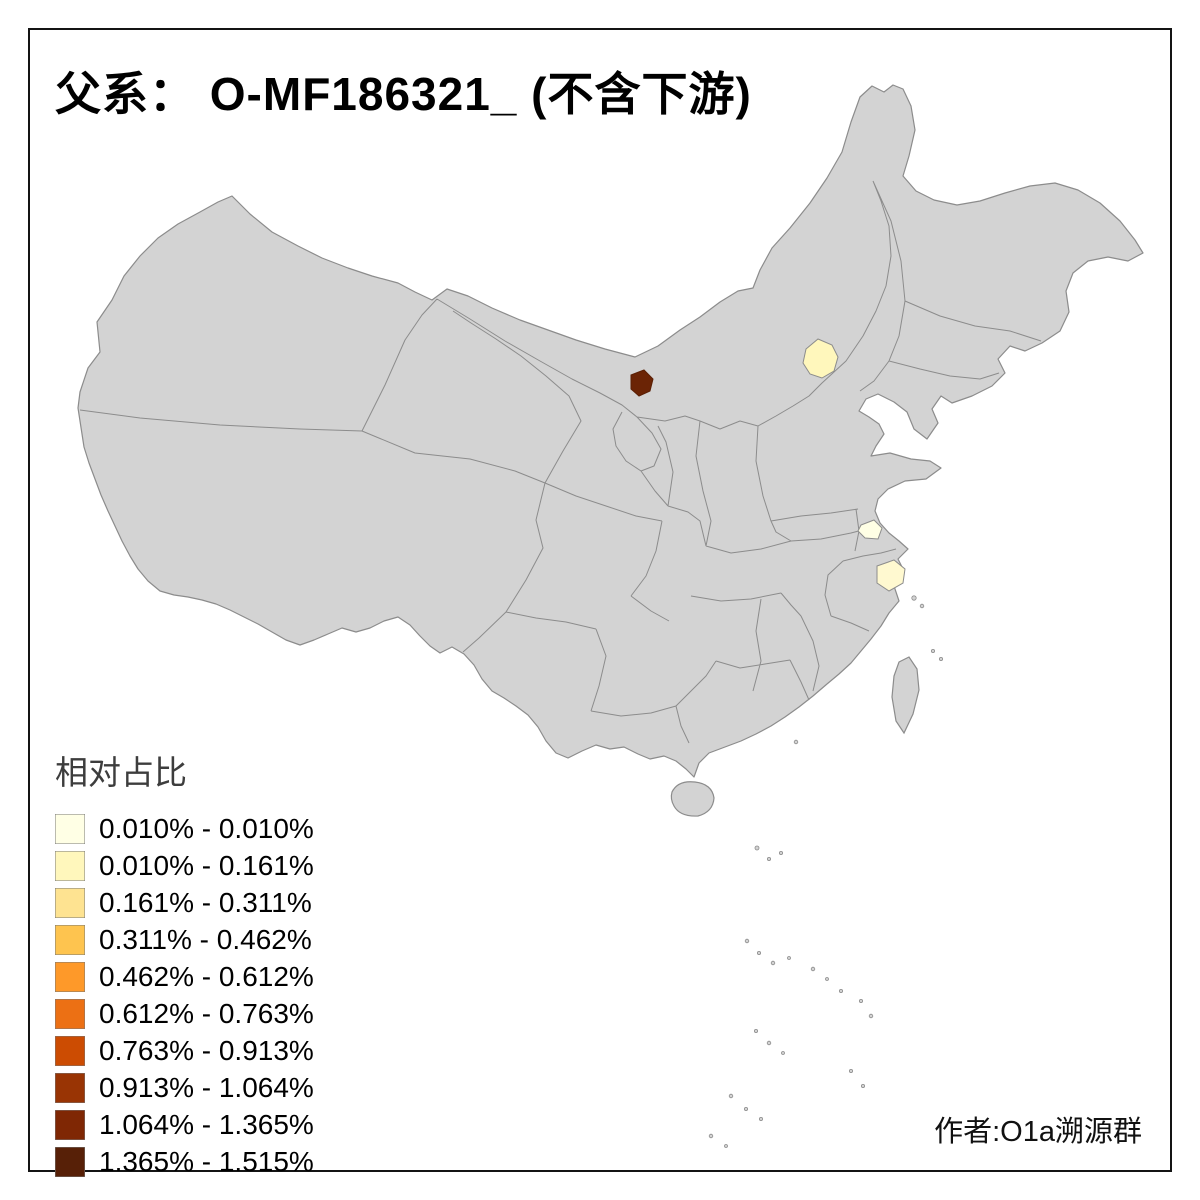 Image resolution: width=1200 pixels, height=1200 pixels. Describe the element at coordinates (403, 94) in the screenshot. I see `page-title: 父系： O-MF186321_ (不含下游)` at that location.